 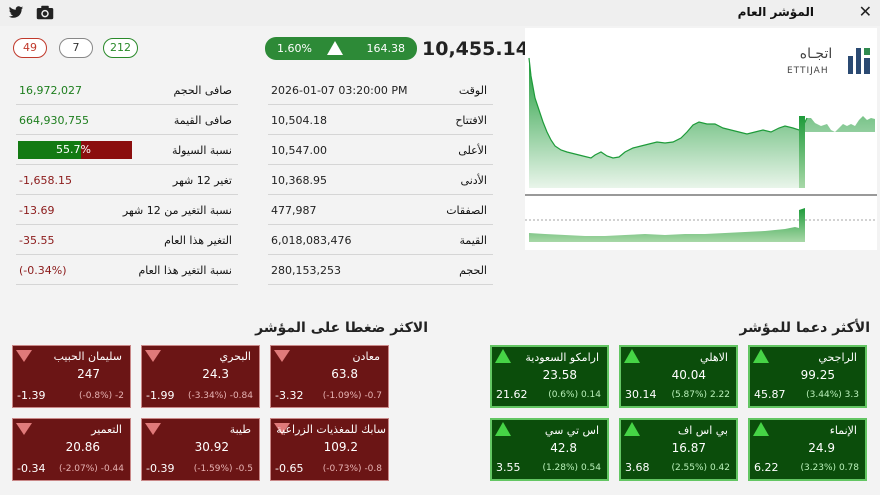 What do you see at coordinates (859, 61) in the screenshot?
I see `logo-mark-icon` at bounding box center [859, 61].